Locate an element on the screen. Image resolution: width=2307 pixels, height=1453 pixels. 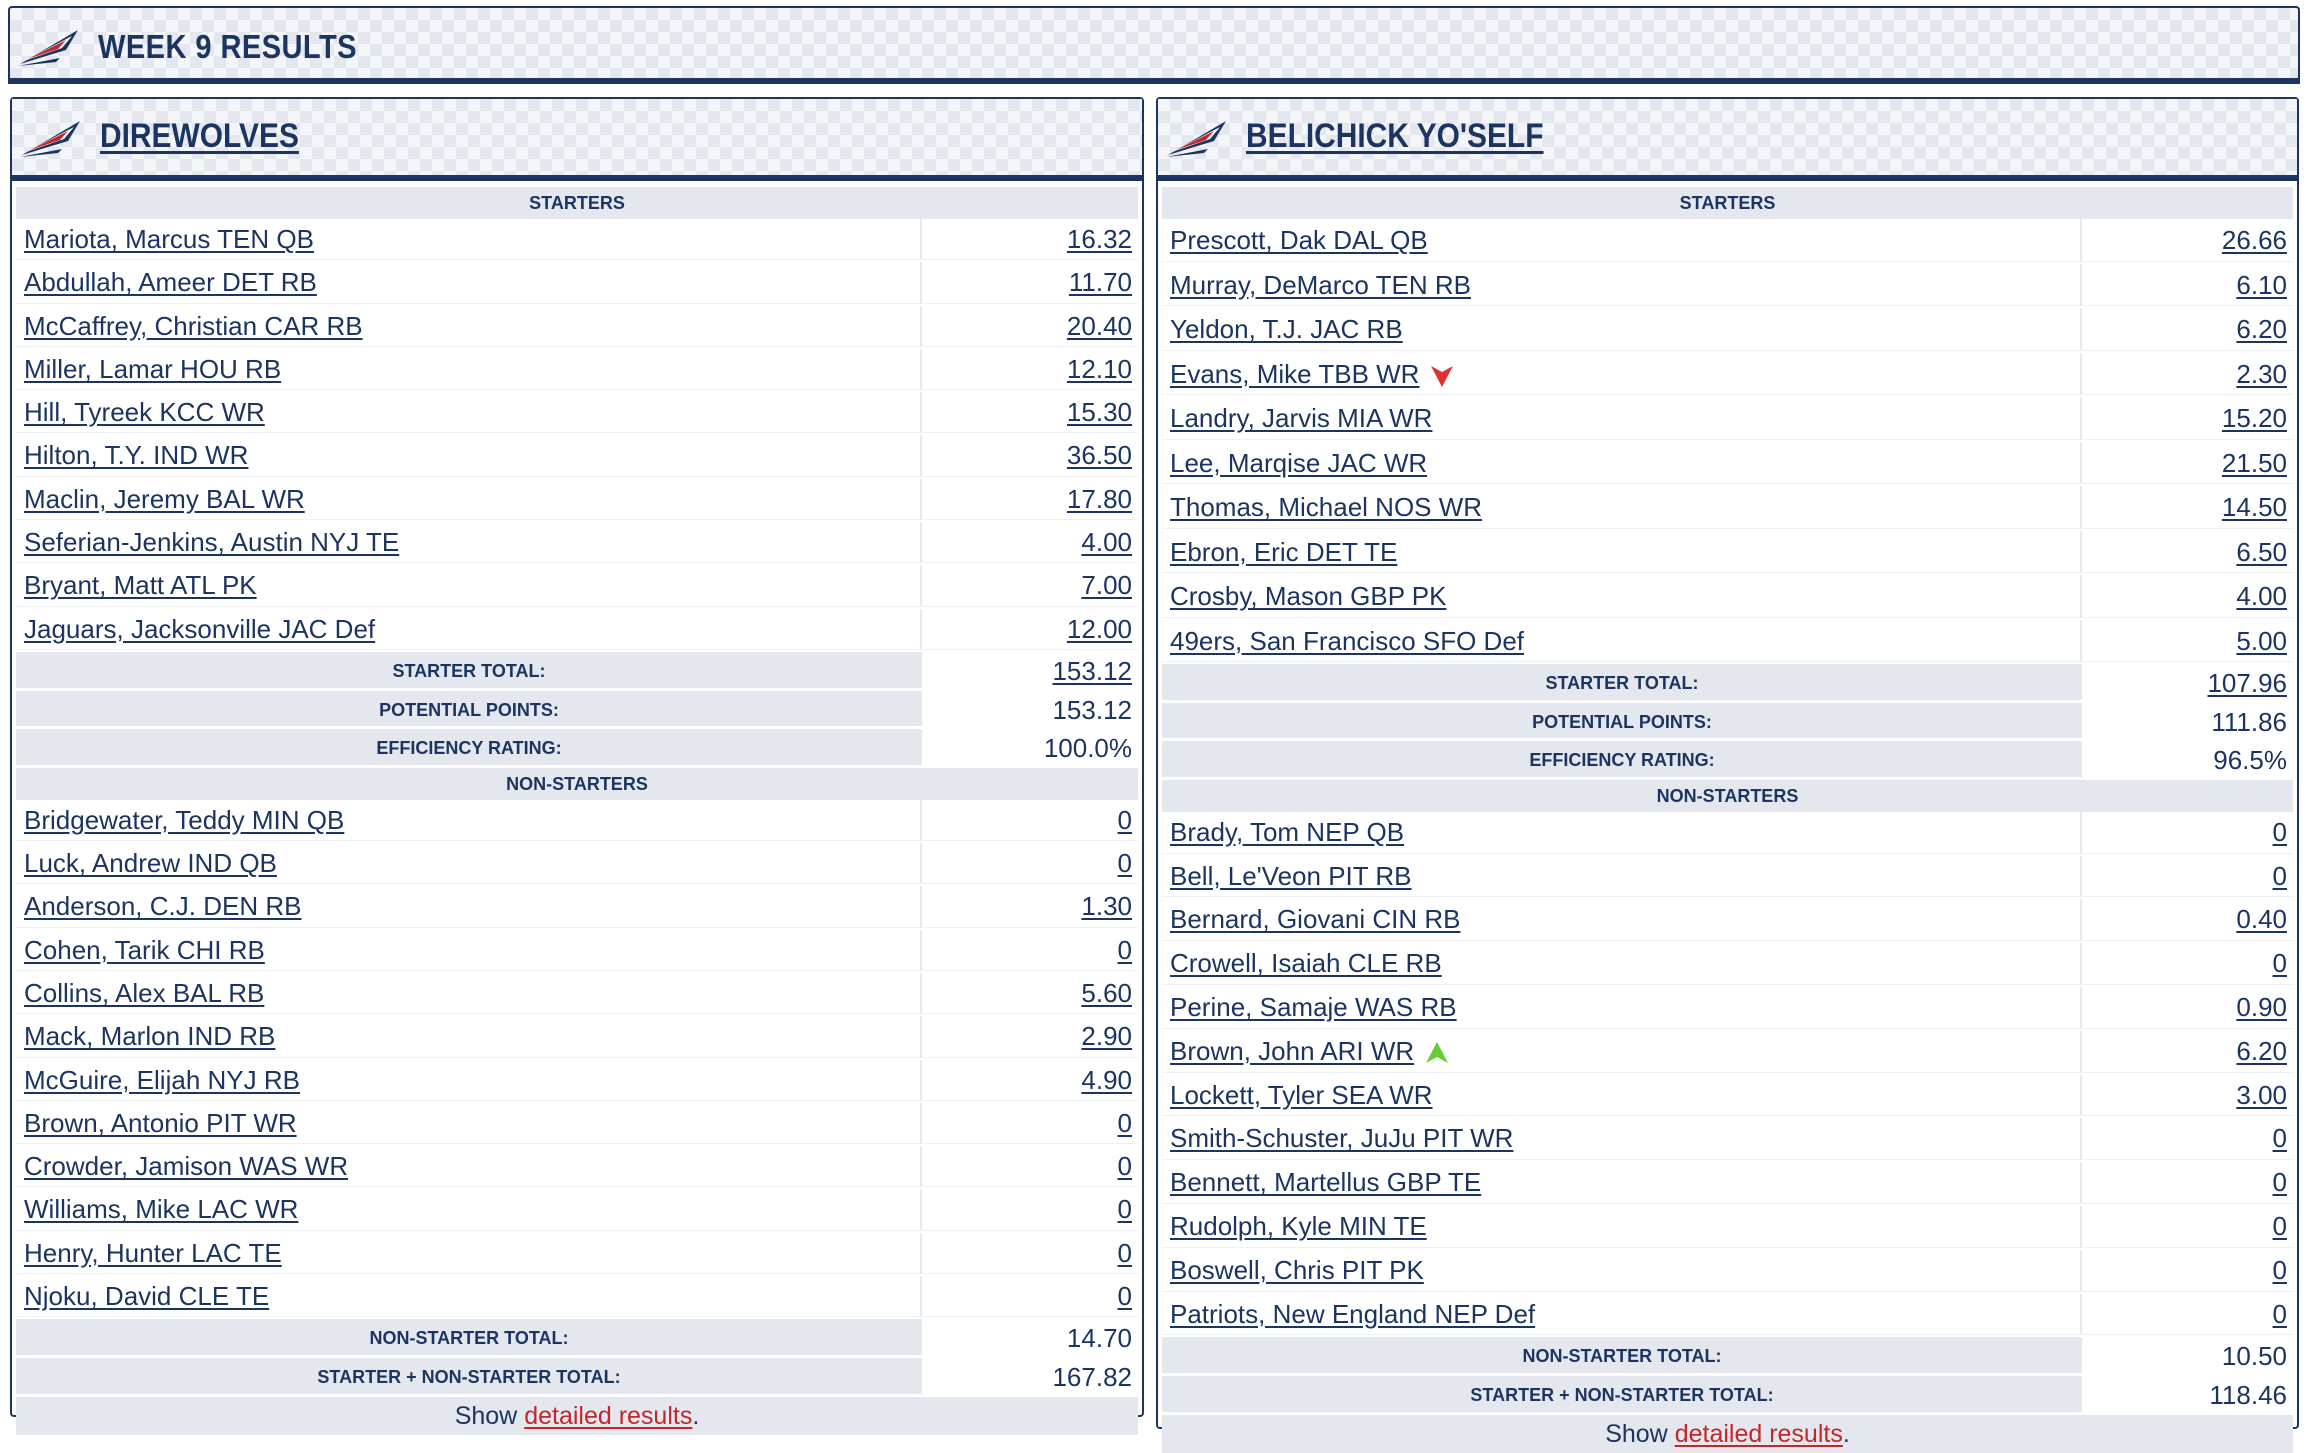
player-link: Abdullah, Ameer DET RB is located at coordinates (170, 282).